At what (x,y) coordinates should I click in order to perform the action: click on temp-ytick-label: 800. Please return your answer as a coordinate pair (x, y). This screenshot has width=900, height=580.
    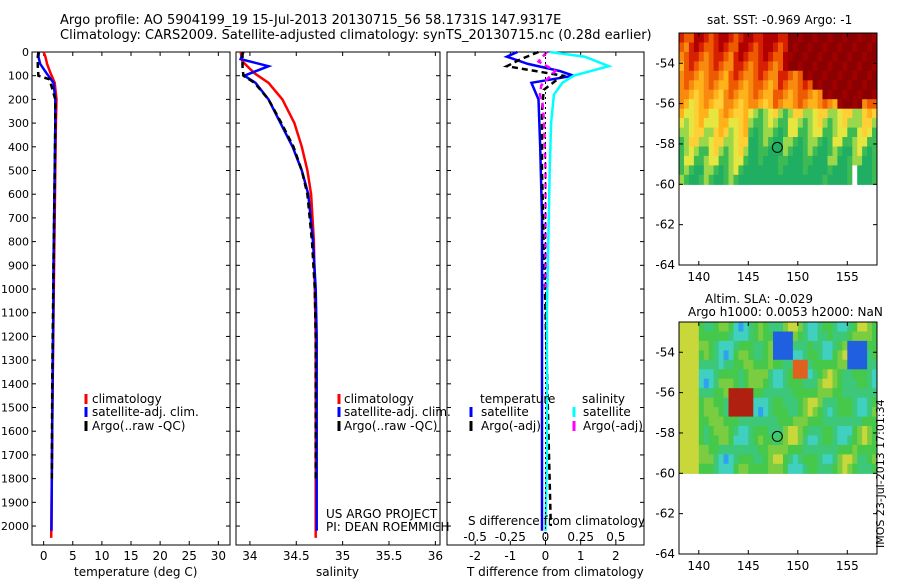
    Looking at the image, I should click on (18, 242).